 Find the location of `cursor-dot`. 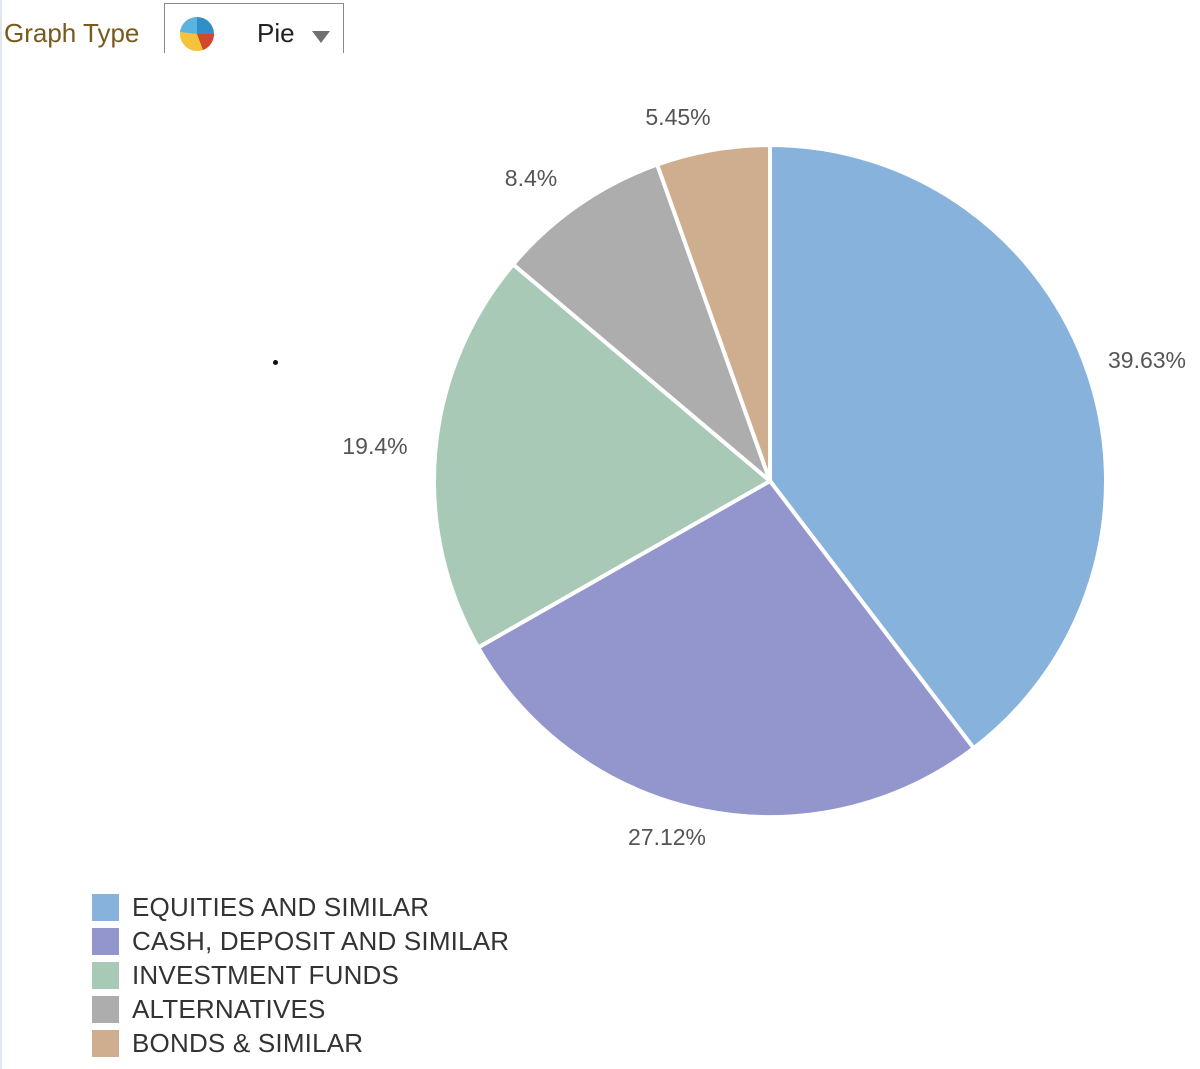

cursor-dot is located at coordinates (275, 362).